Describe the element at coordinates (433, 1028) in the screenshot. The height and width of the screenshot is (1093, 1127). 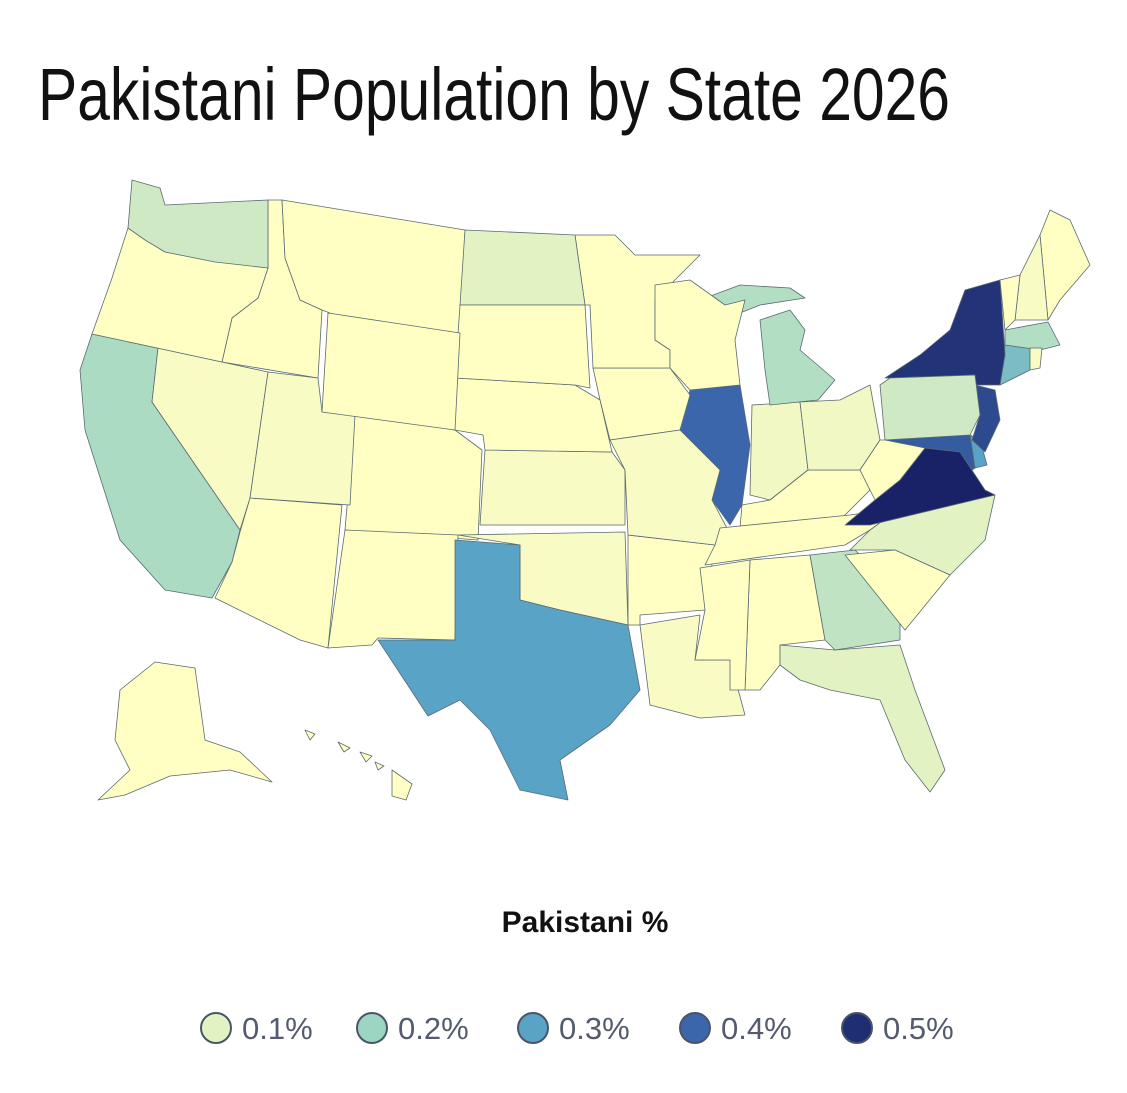
I see `legend-label: 0.2%` at that location.